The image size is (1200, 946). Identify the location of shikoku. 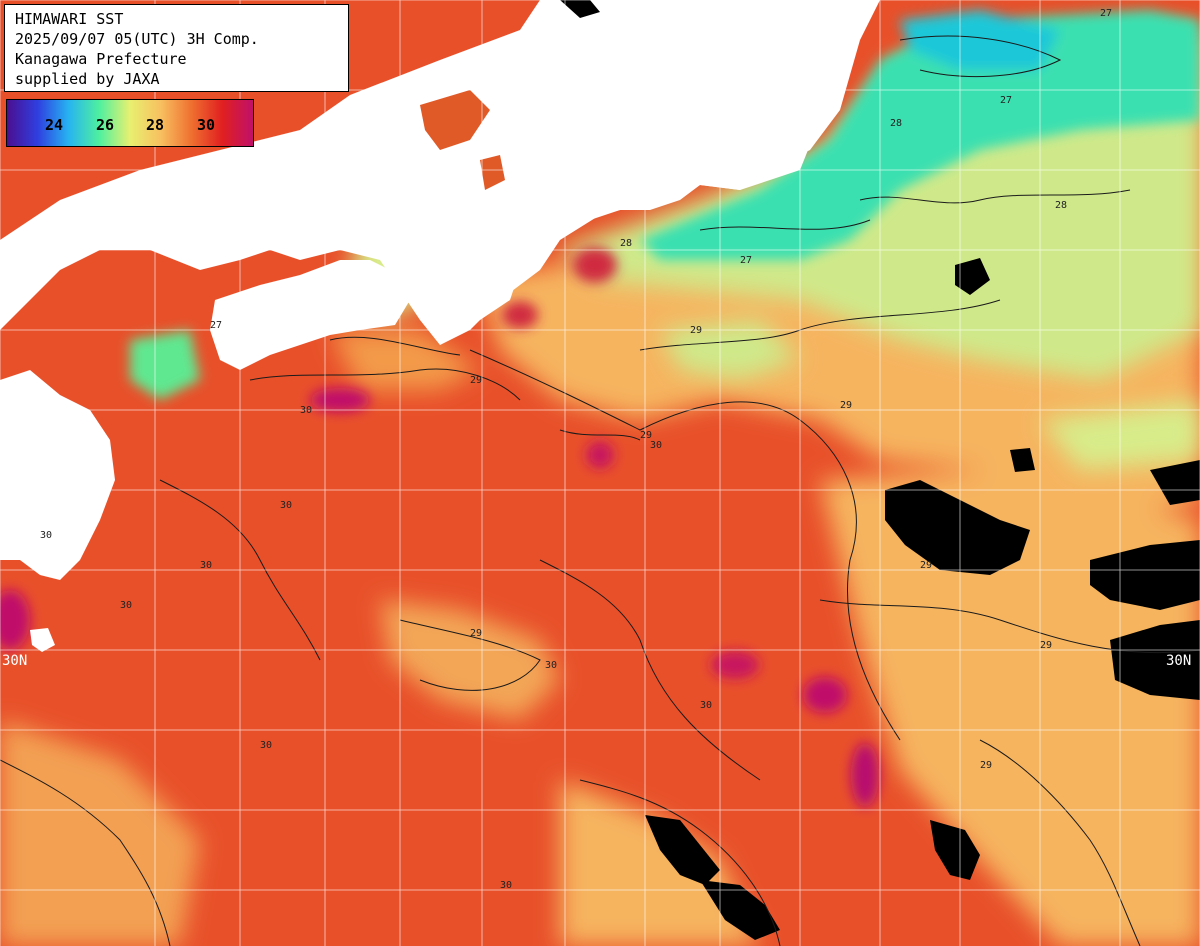
(310, 315).